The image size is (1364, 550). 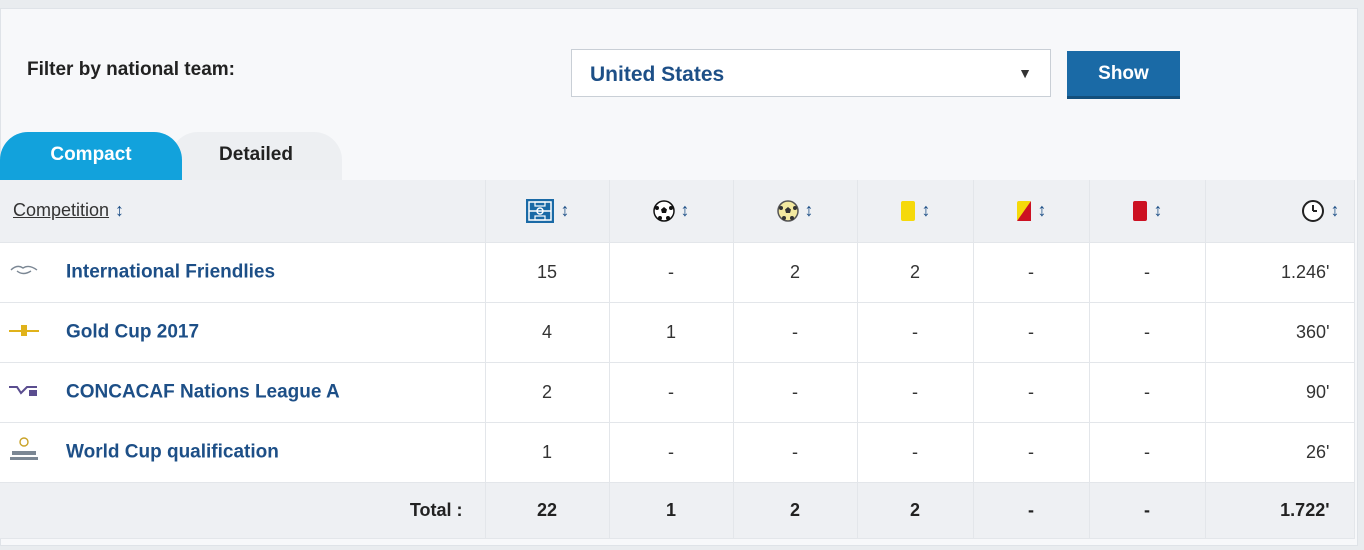 I want to click on competition-cell: CONCACAF Nations League A, so click(x=243, y=392).